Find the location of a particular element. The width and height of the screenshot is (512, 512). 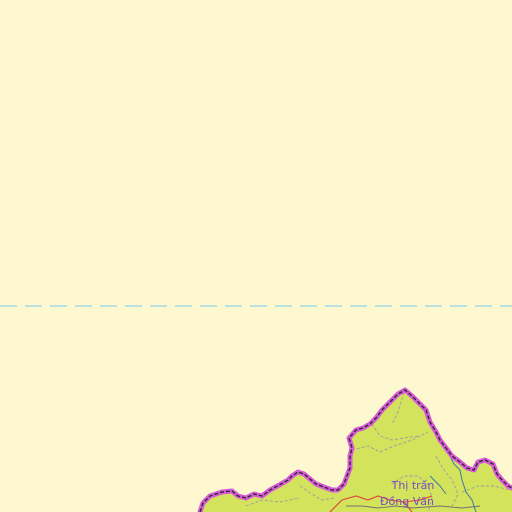

place-label-line2: Đồng Văn is located at coordinates (407, 501).